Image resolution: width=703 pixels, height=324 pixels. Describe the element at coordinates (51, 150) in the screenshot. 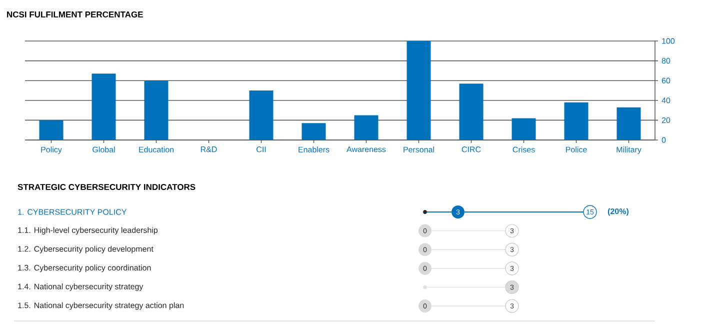

I see `x-tick-label: Policy` at that location.